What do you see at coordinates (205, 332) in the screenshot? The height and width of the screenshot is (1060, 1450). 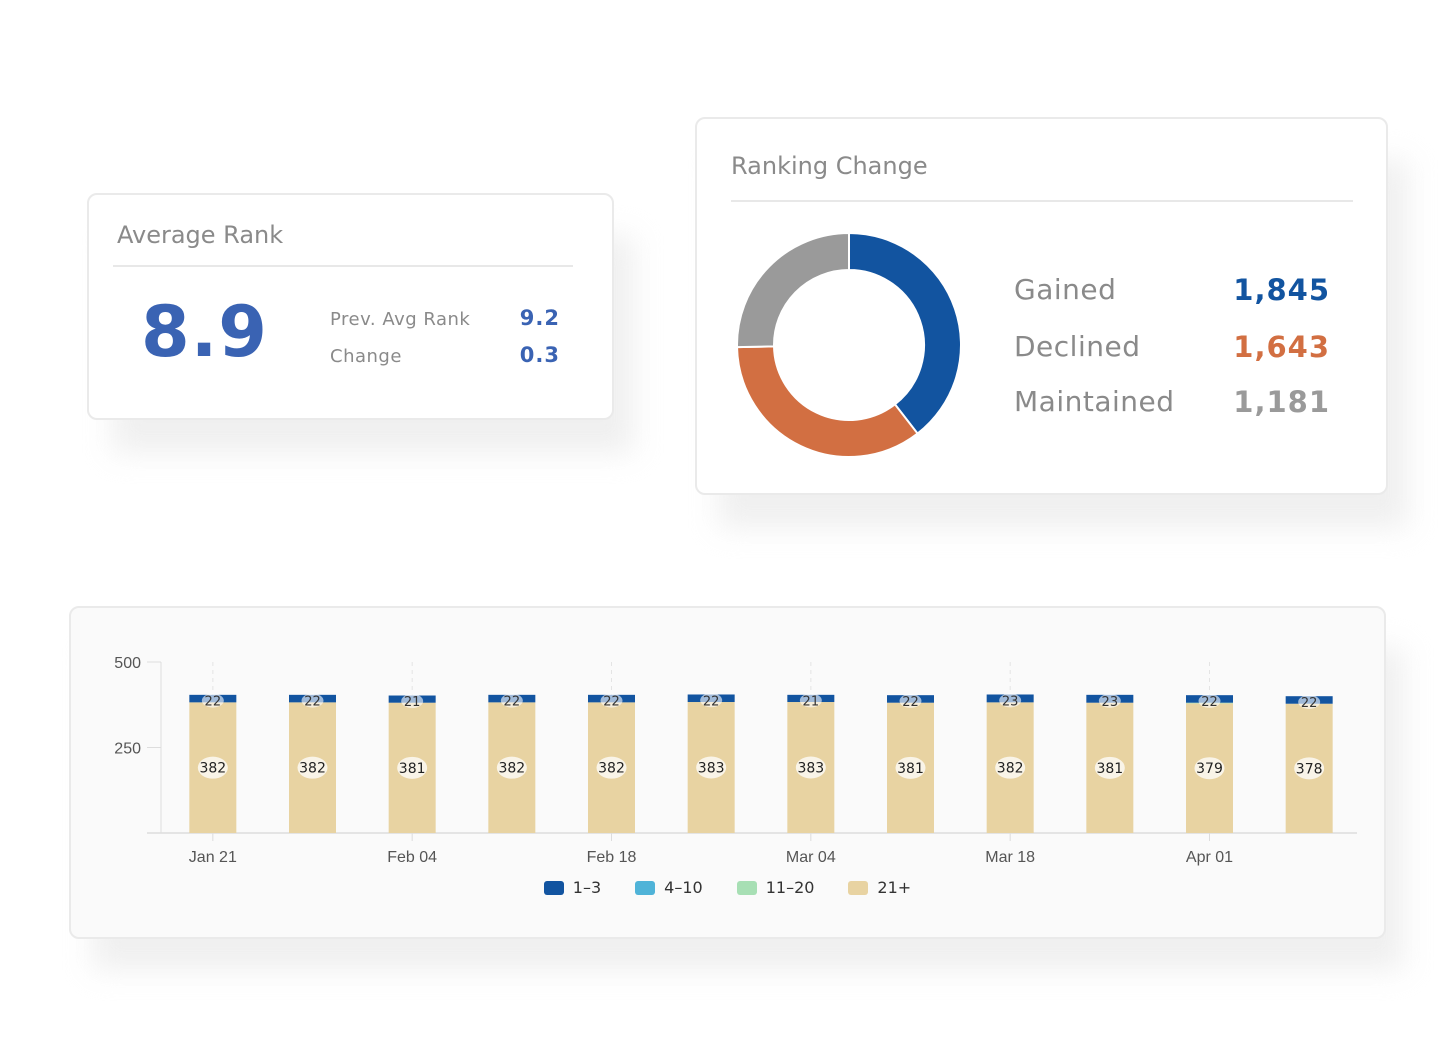 I see `average-rank-value: 8.9` at bounding box center [205, 332].